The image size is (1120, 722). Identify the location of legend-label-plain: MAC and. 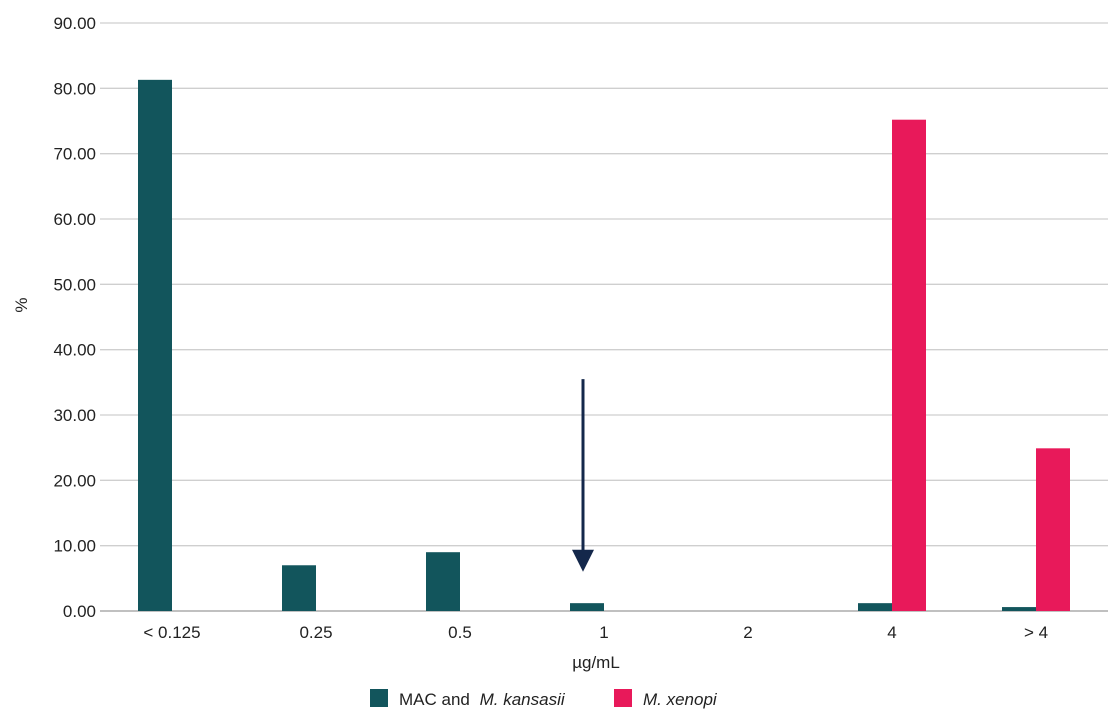
(437, 699).